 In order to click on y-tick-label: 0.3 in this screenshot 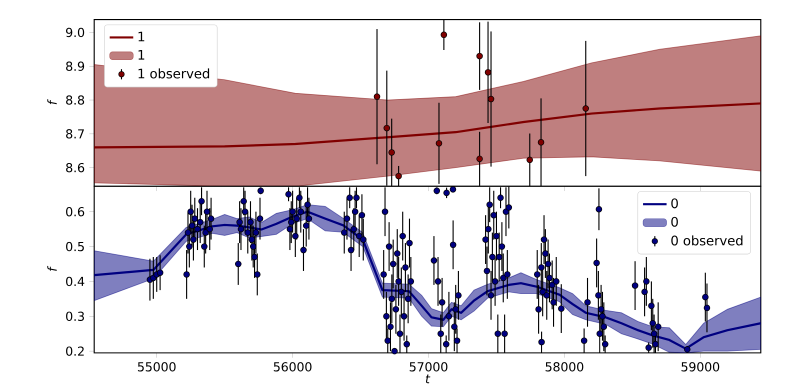, I will do `click(75, 316)`.